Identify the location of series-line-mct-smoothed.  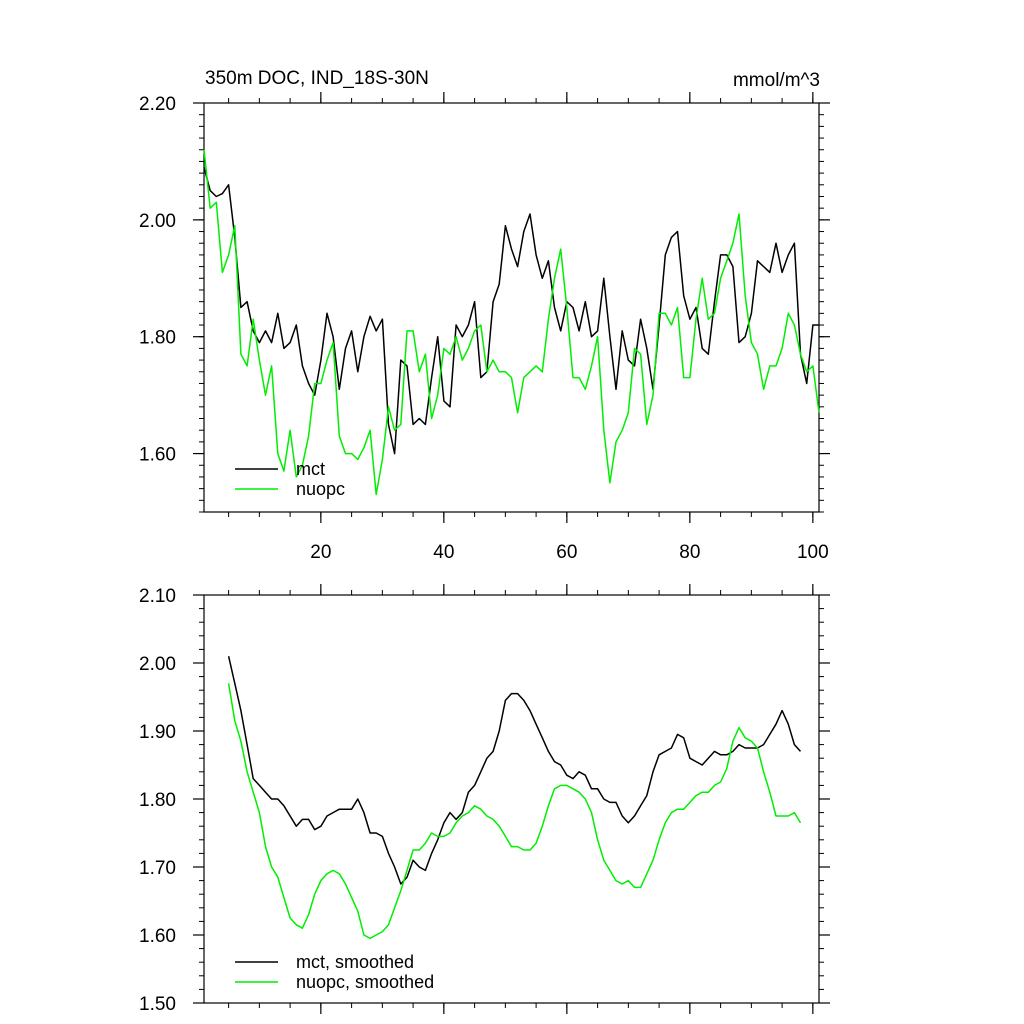
(514, 770).